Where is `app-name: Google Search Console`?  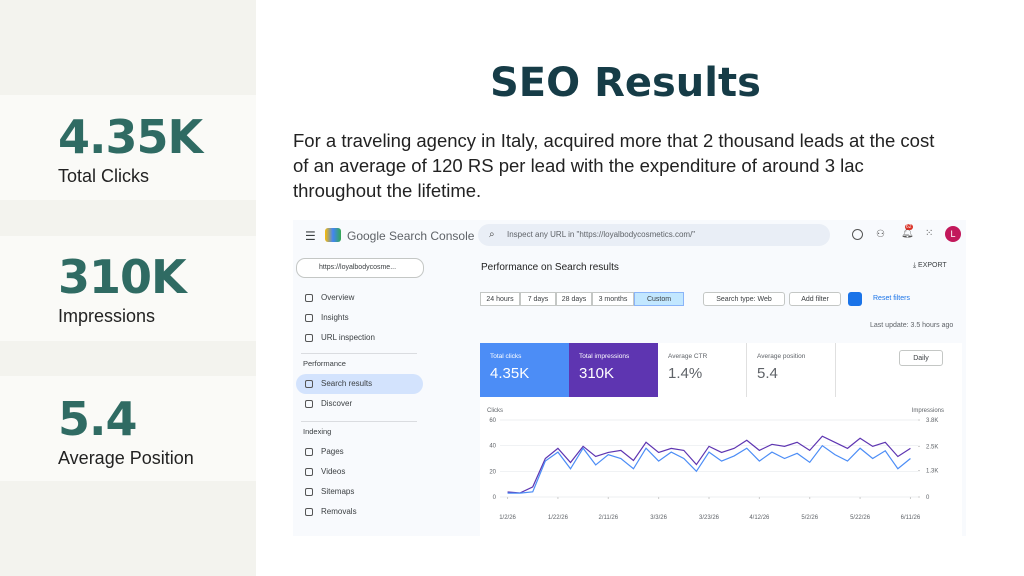 app-name: Google Search Console is located at coordinates (411, 236).